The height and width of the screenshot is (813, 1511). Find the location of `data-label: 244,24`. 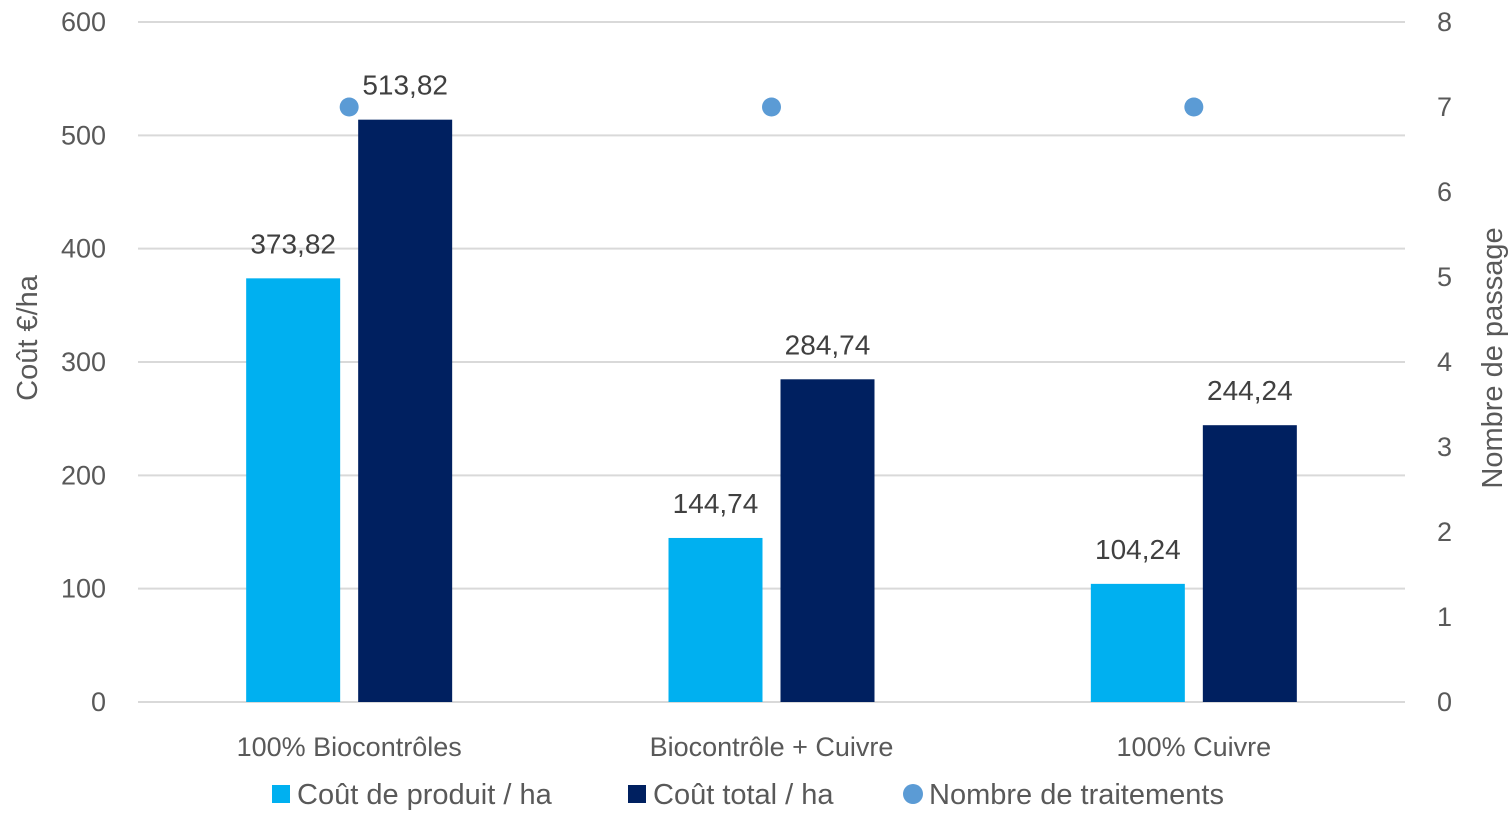

data-label: 244,24 is located at coordinates (1250, 390).